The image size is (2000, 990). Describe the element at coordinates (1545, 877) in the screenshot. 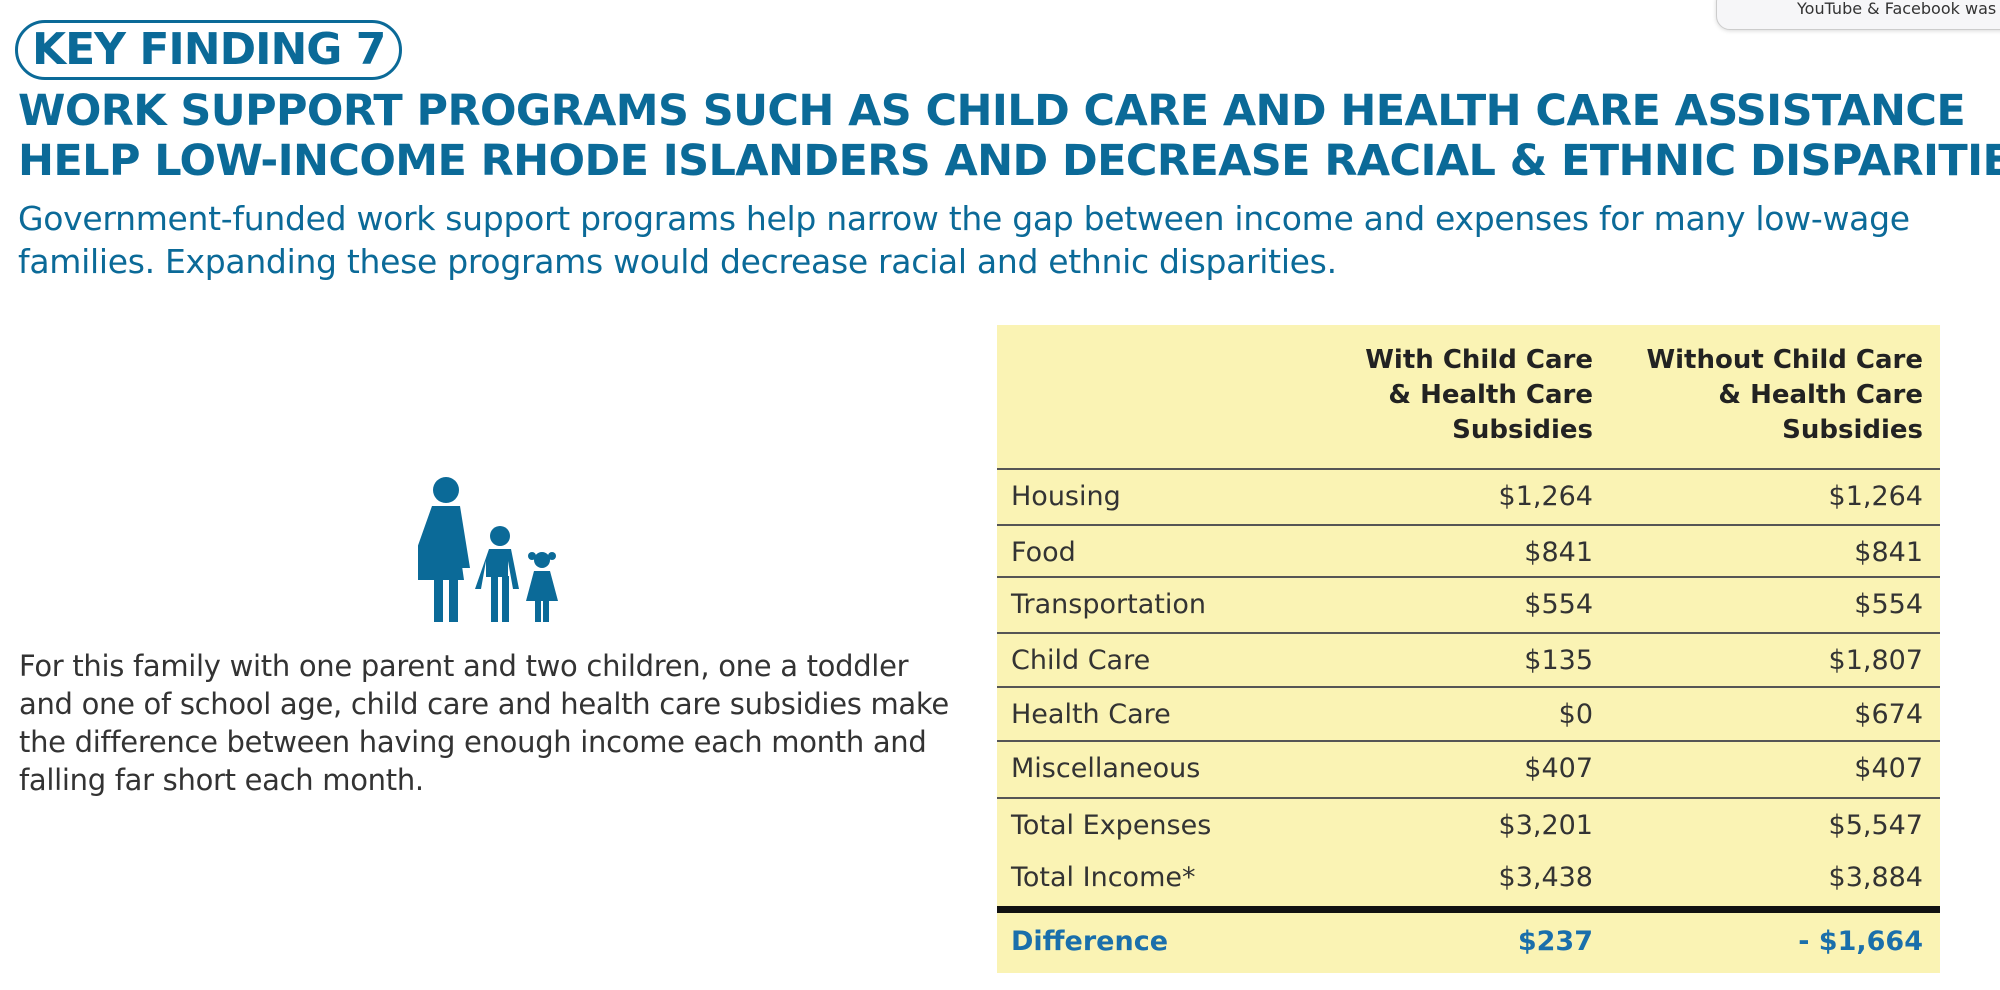

I see `cell-value: $3,438` at that location.